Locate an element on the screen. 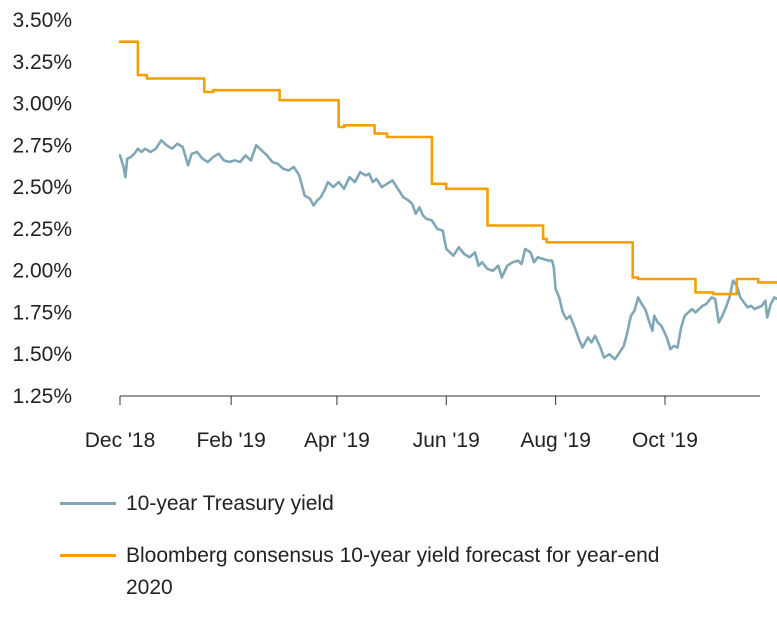 This screenshot has height=624, width=777. y-tick-label: 1.25% is located at coordinates (42, 396).